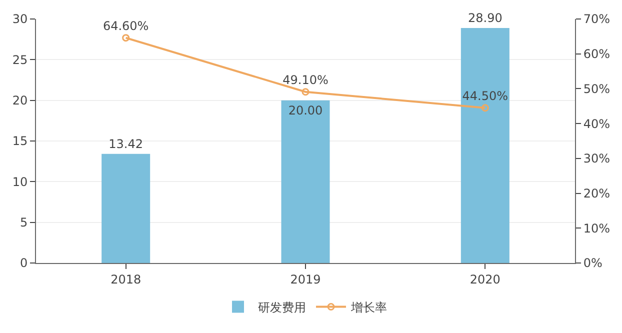 The image size is (622, 333). I want to click on data-label: 44.50%, so click(485, 96).